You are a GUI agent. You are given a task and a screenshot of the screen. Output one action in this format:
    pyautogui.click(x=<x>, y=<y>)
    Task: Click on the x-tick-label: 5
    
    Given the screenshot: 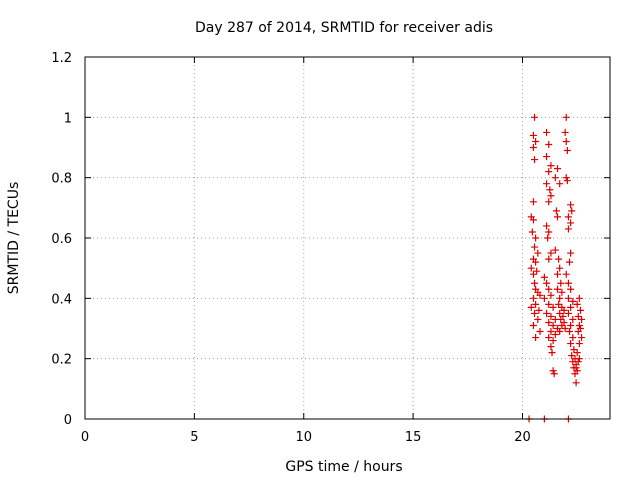 What is the action you would take?
    pyautogui.click(x=194, y=437)
    